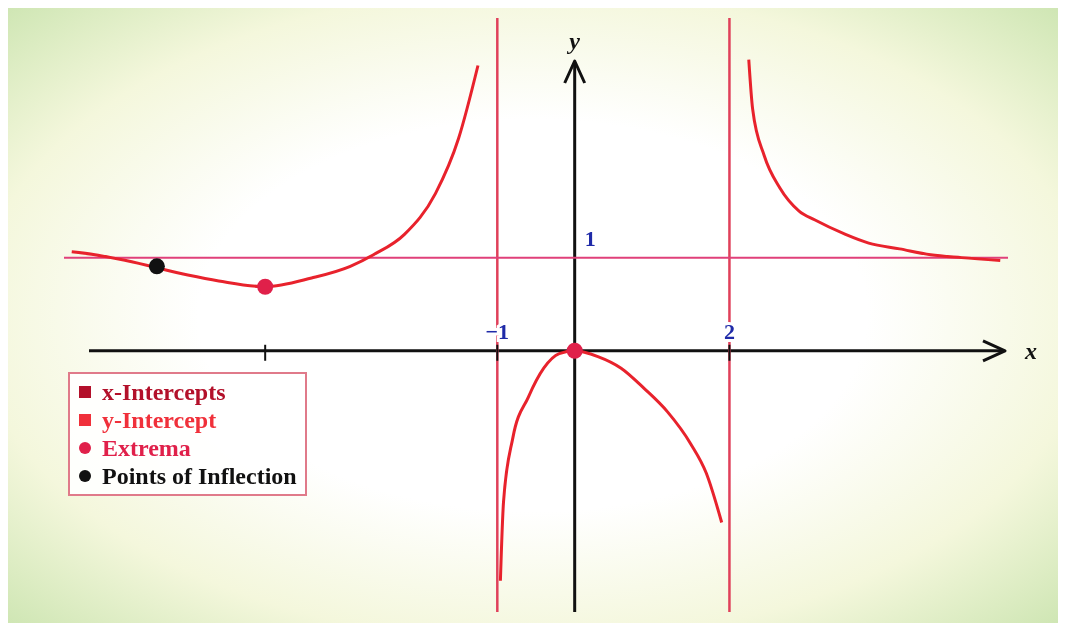 Image resolution: width=1071 pixels, height=634 pixels. Describe the element at coordinates (199, 476) in the screenshot. I see `legend-label: Points of Inflection` at that location.